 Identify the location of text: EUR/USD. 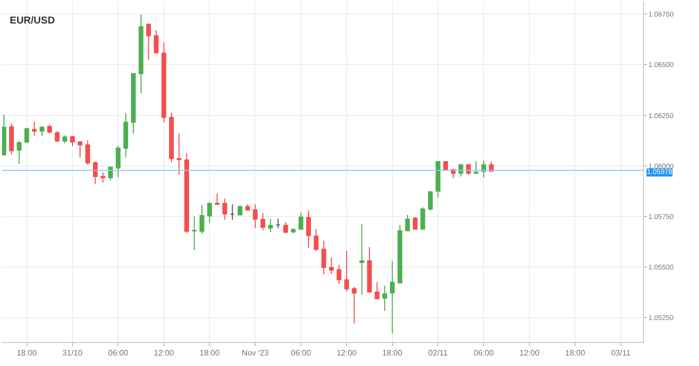
(32, 20).